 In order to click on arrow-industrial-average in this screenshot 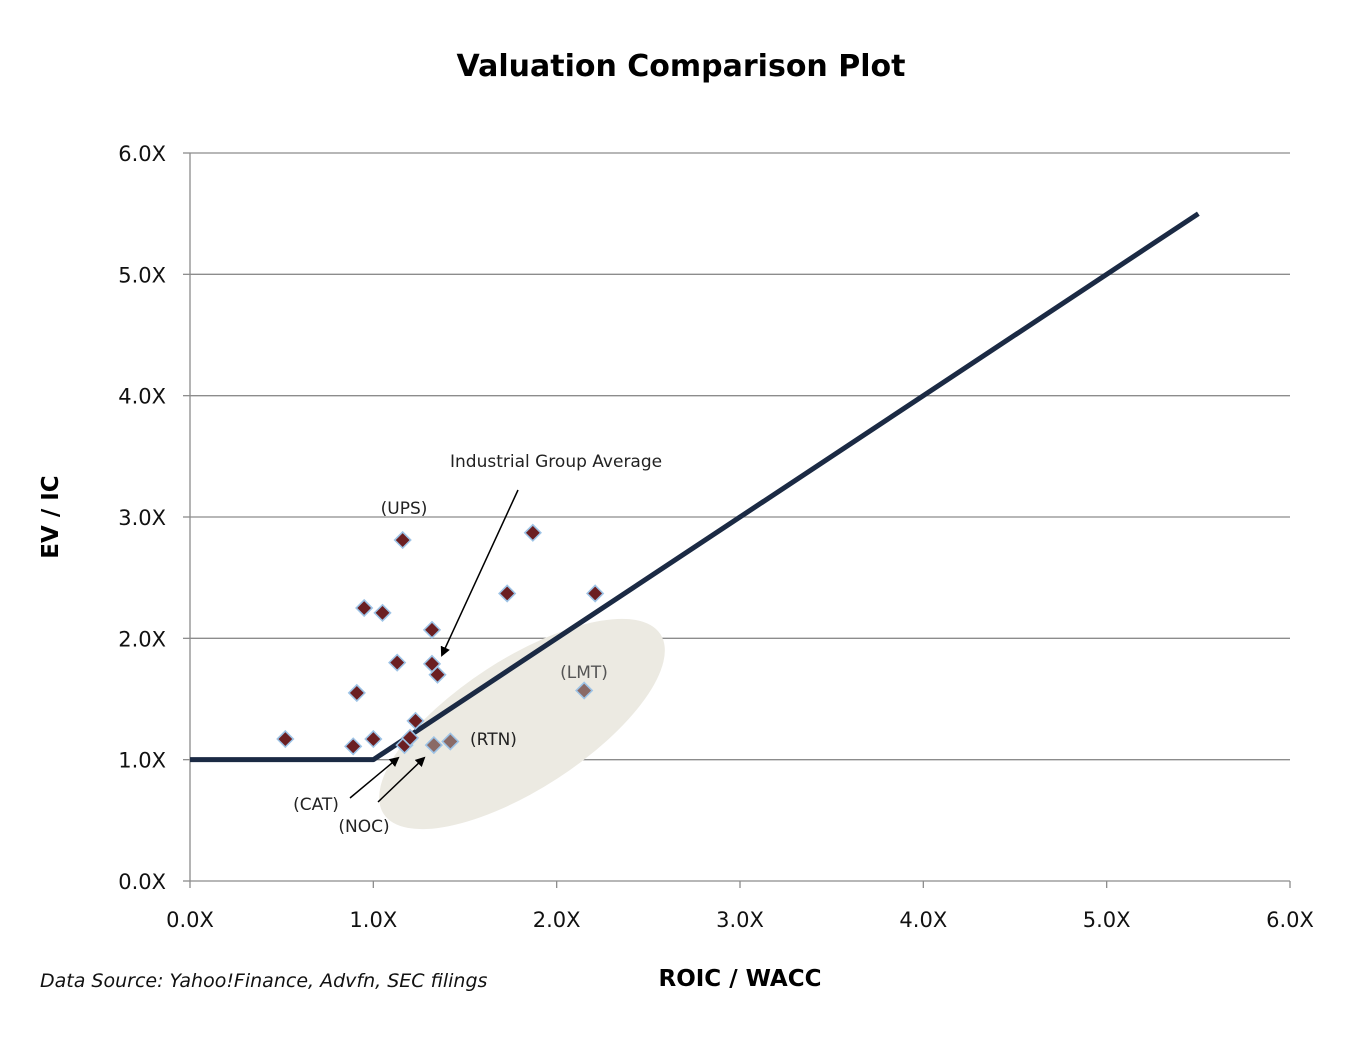, I will do `click(479, 573)`.